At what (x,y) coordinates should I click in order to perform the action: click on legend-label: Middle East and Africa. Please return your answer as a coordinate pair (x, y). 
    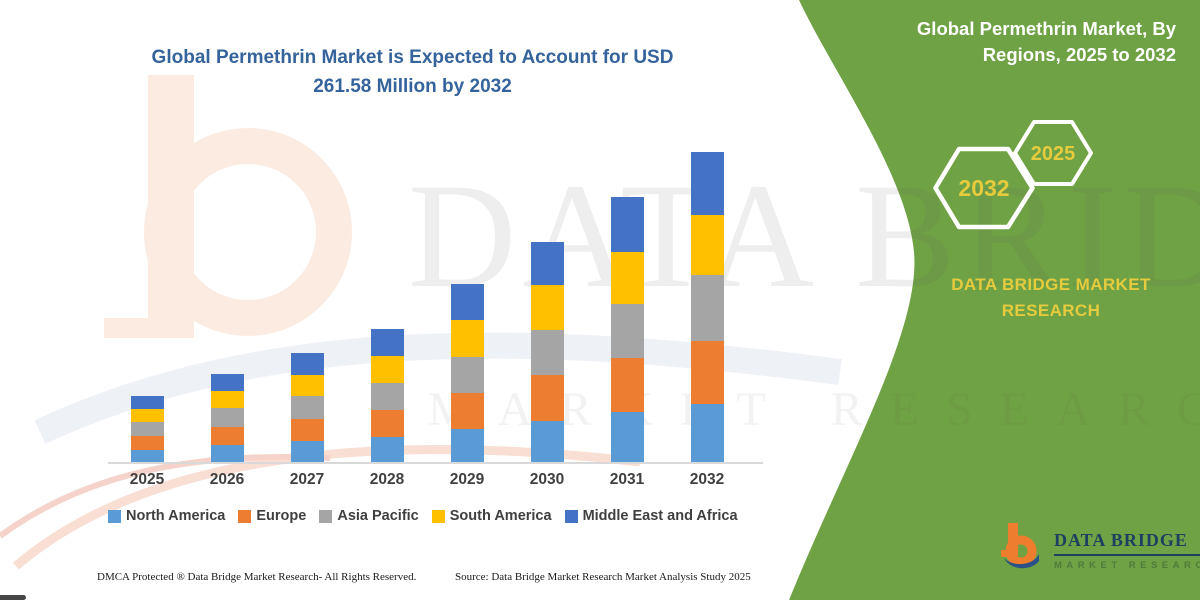
    Looking at the image, I should click on (660, 516).